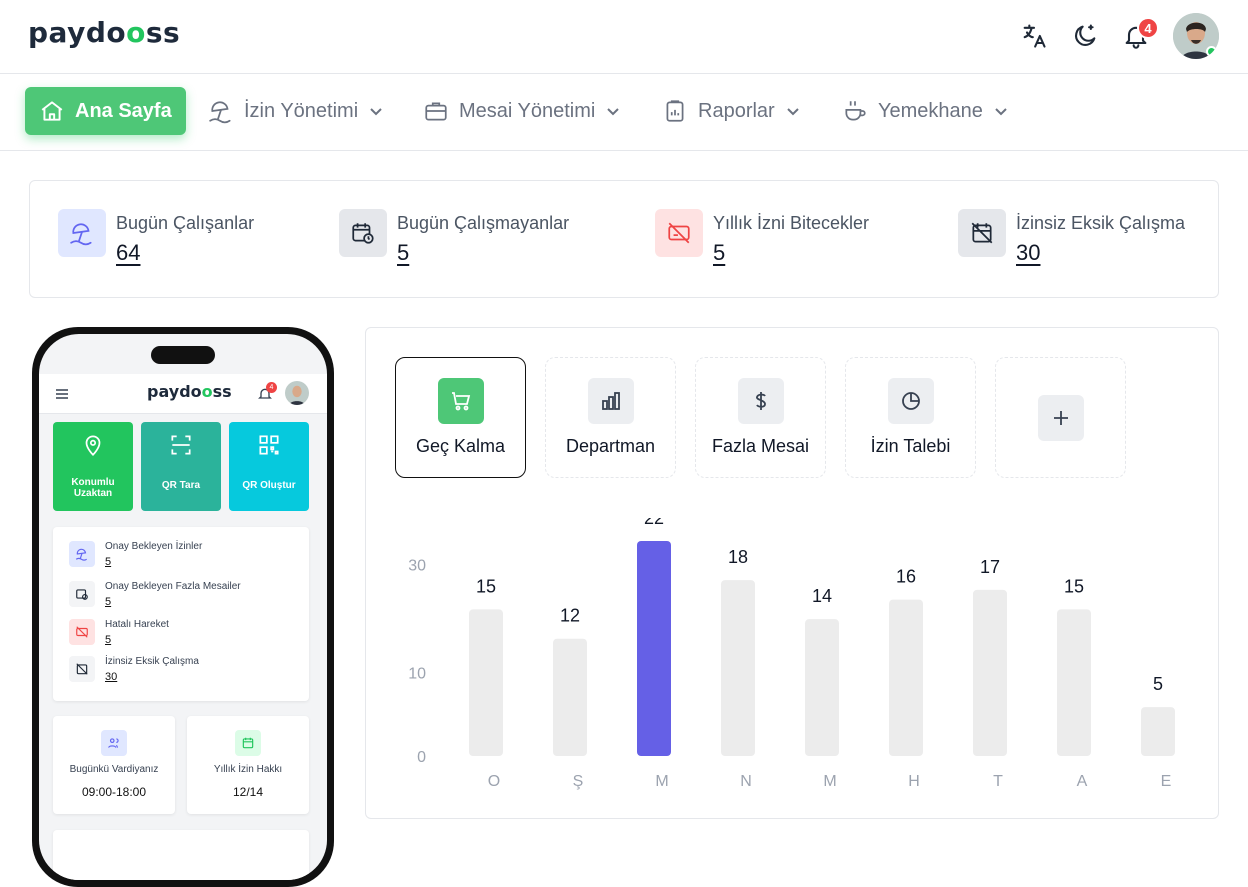 This screenshot has width=1248, height=887. What do you see at coordinates (114, 765) in the screenshot?
I see `phone-shift-card: Bugünkü Vardiyanız 09:00-18:00` at bounding box center [114, 765].